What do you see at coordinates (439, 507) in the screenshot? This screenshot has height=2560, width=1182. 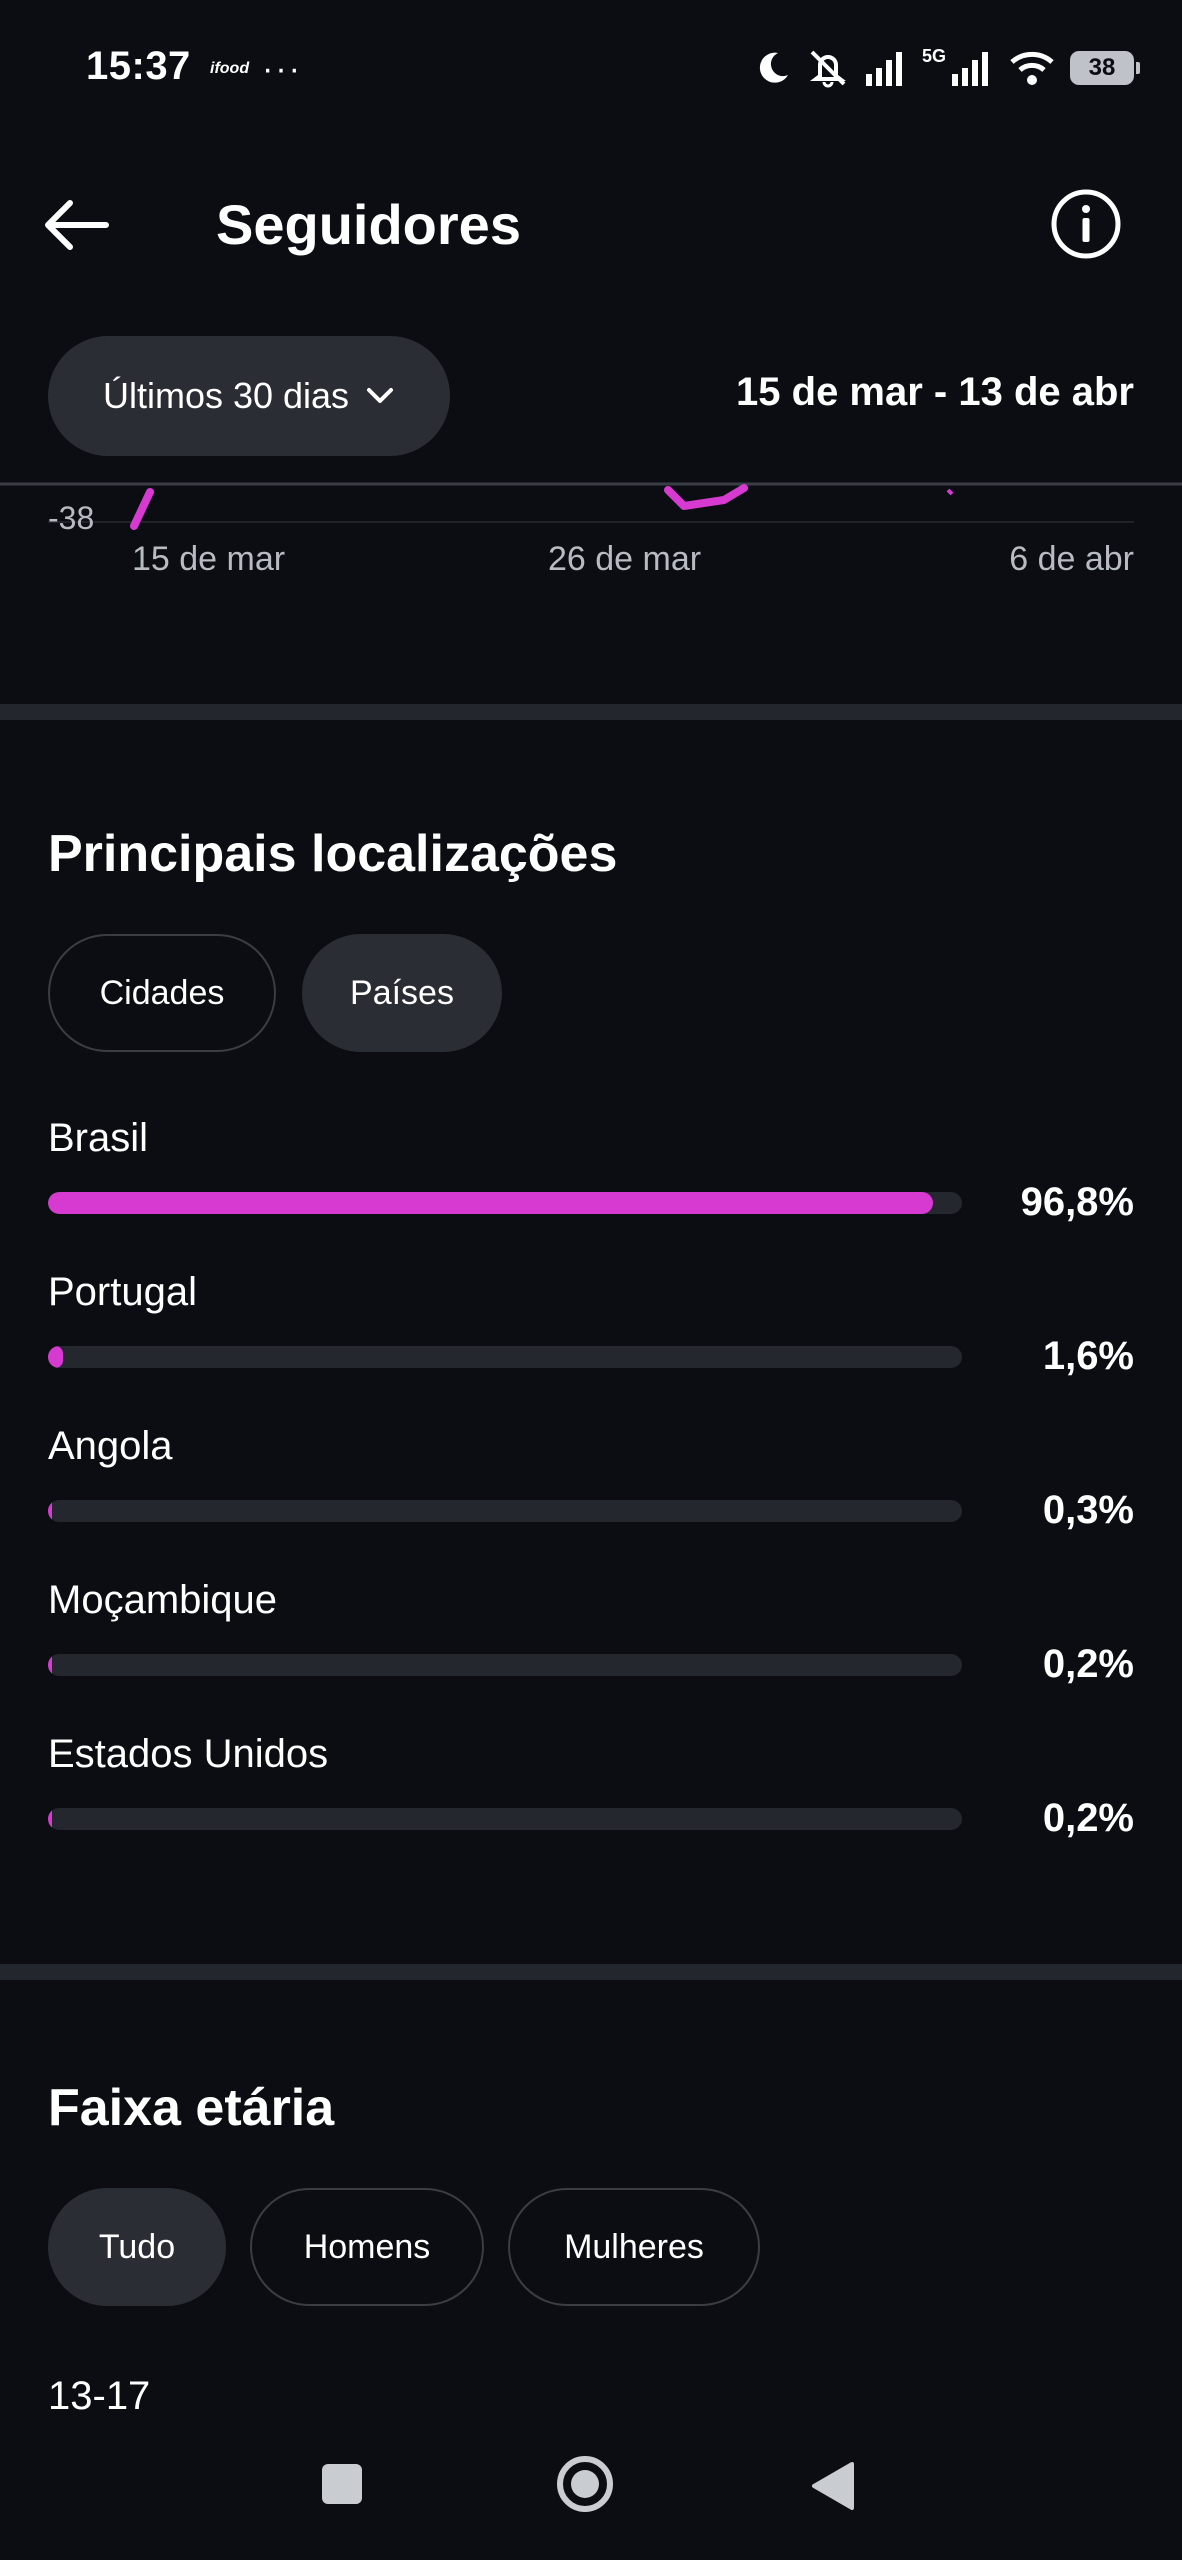 I see `chart-series-line` at bounding box center [439, 507].